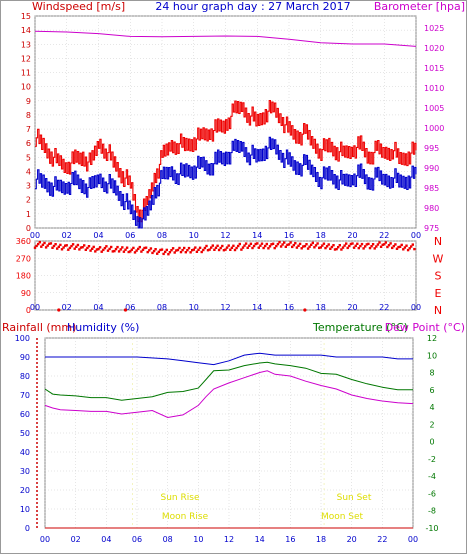 This screenshot has width=468, height=555. Describe the element at coordinates (225, 235) in the screenshot. I see `wind-x-tick-label: 12` at that location.